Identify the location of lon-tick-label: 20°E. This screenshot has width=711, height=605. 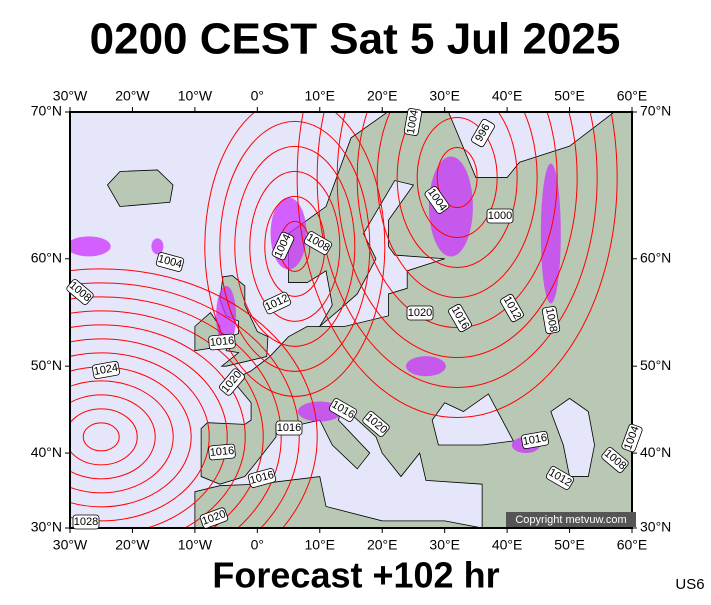
(382, 545).